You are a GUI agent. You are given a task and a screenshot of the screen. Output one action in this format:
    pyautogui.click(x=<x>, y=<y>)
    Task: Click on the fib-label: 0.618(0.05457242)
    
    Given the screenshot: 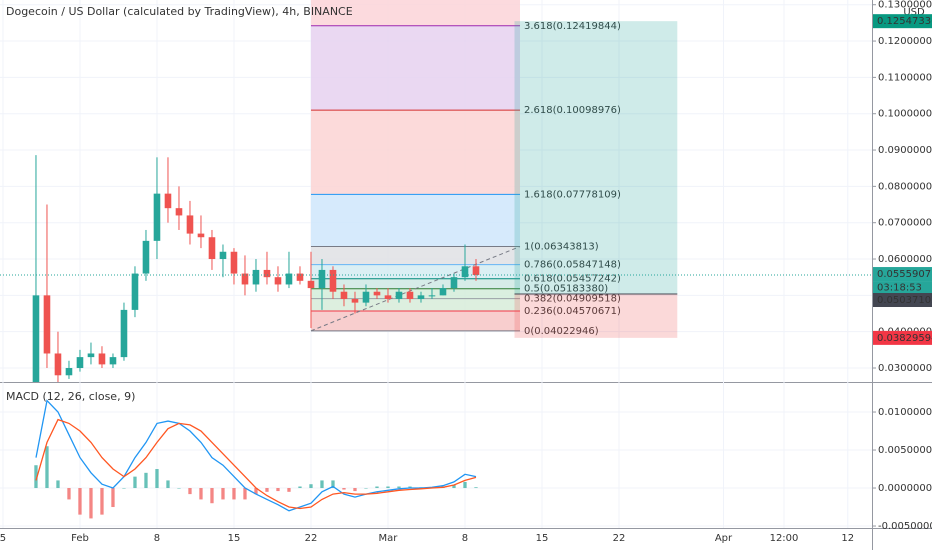 What is the action you would take?
    pyautogui.click(x=572, y=279)
    